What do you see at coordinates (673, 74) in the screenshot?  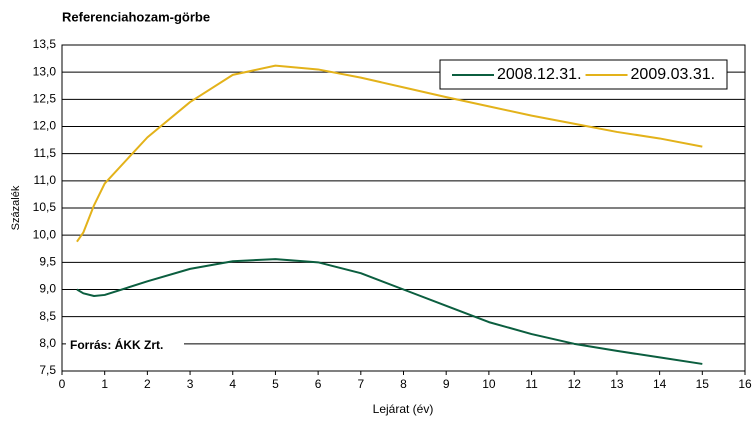 I see `legend-label: 2009.03.31.` at bounding box center [673, 74].